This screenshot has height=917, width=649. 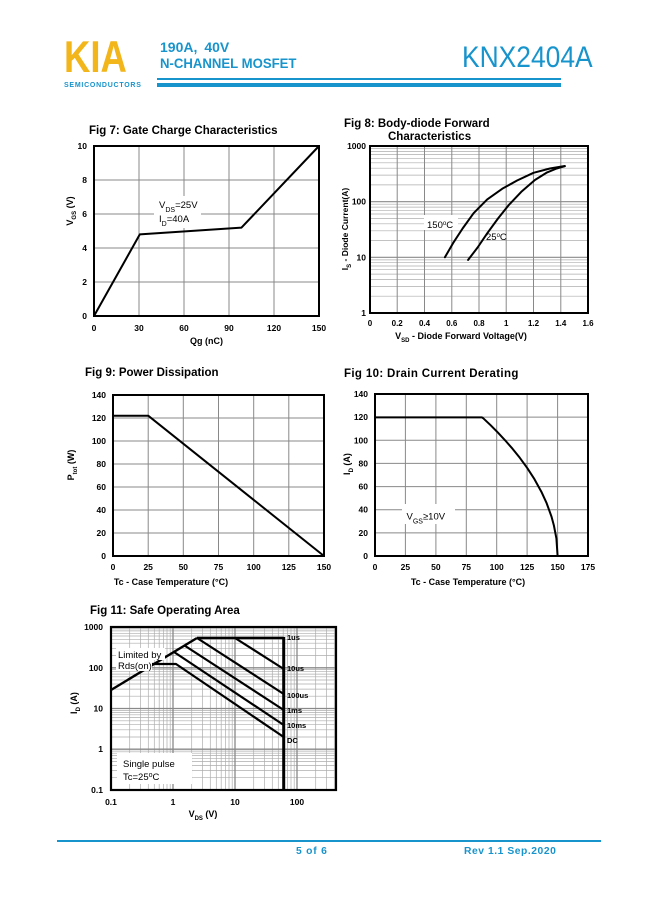 What do you see at coordinates (140, 655) in the screenshot?
I see `svg-text: Limited by` at bounding box center [140, 655].